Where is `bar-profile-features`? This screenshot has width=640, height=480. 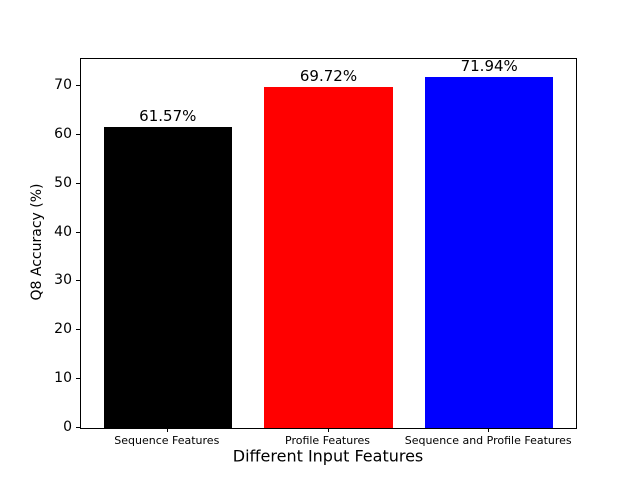
bar-profile-features is located at coordinates (328, 257).